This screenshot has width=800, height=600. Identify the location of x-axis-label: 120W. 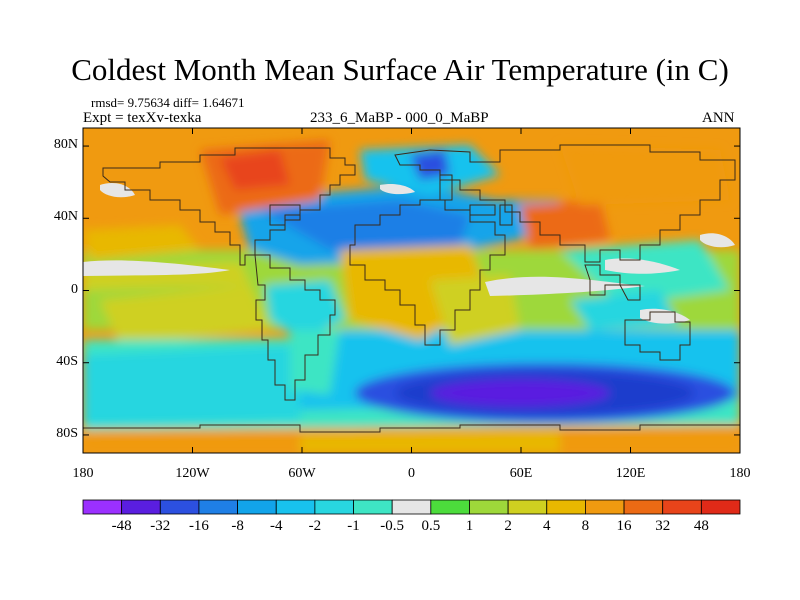
(192, 473).